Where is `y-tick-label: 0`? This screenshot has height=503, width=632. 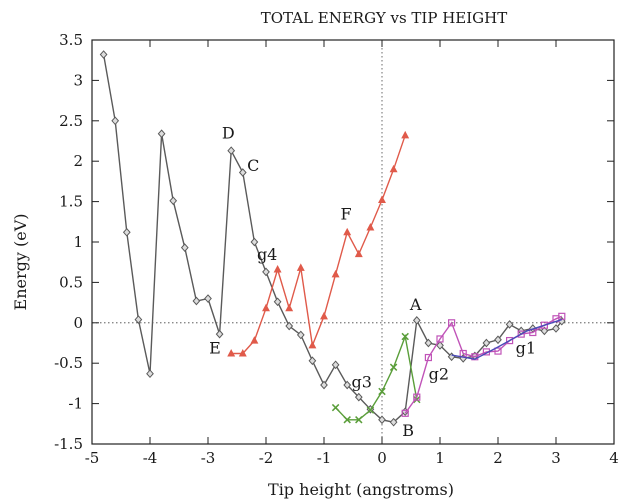
y-tick-label: 0 is located at coordinates (78, 323).